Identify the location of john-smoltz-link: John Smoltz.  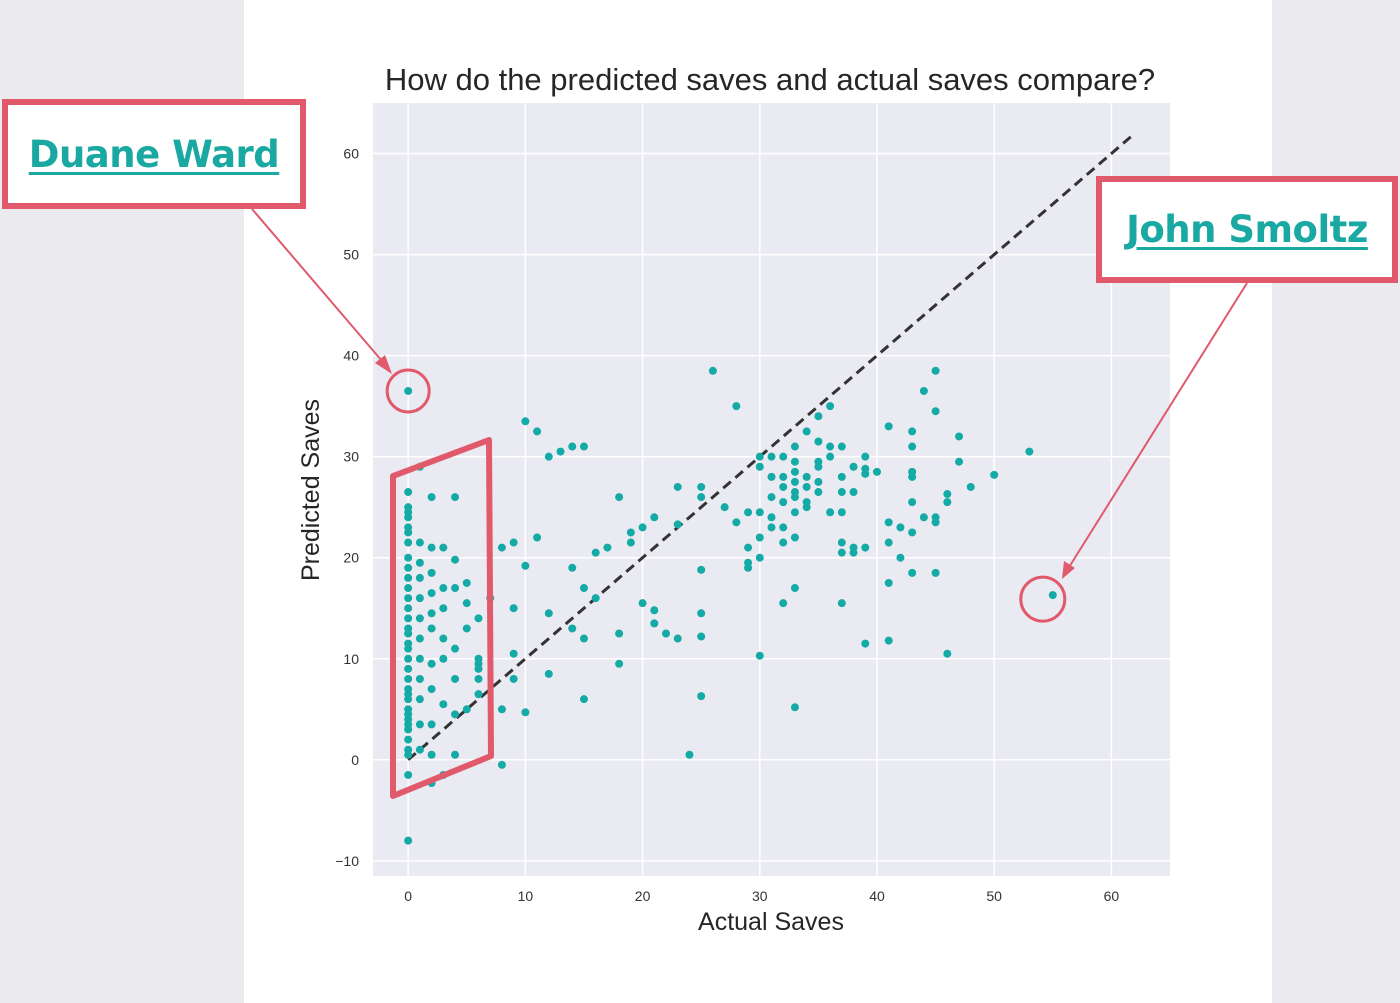
(1247, 229).